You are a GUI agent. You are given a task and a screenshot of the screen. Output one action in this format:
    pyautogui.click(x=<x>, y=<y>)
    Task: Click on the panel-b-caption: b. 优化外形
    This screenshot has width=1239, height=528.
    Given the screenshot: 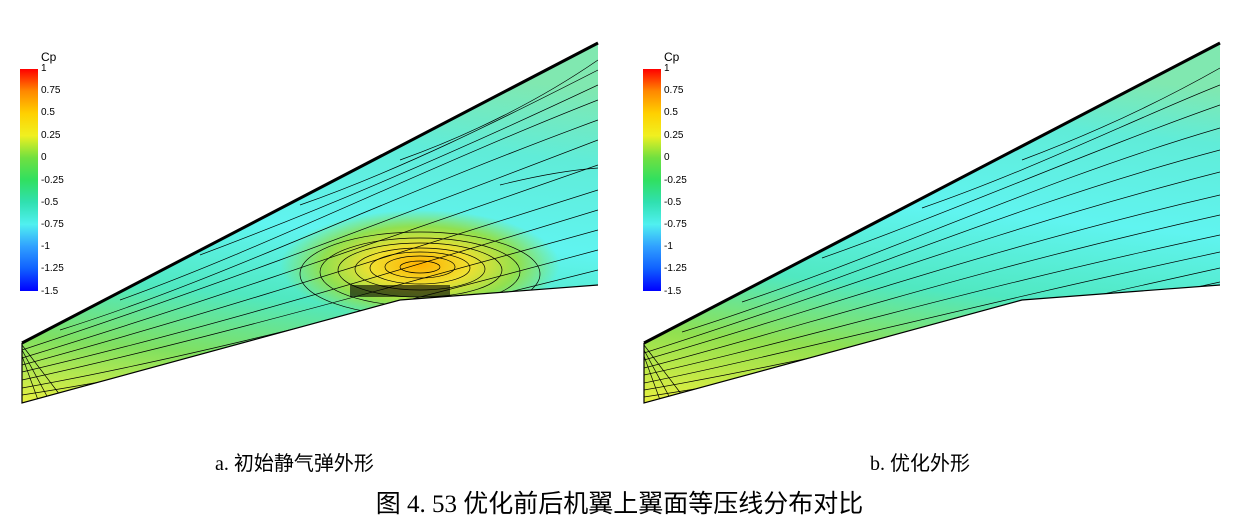 What is the action you would take?
    pyautogui.click(x=920, y=464)
    